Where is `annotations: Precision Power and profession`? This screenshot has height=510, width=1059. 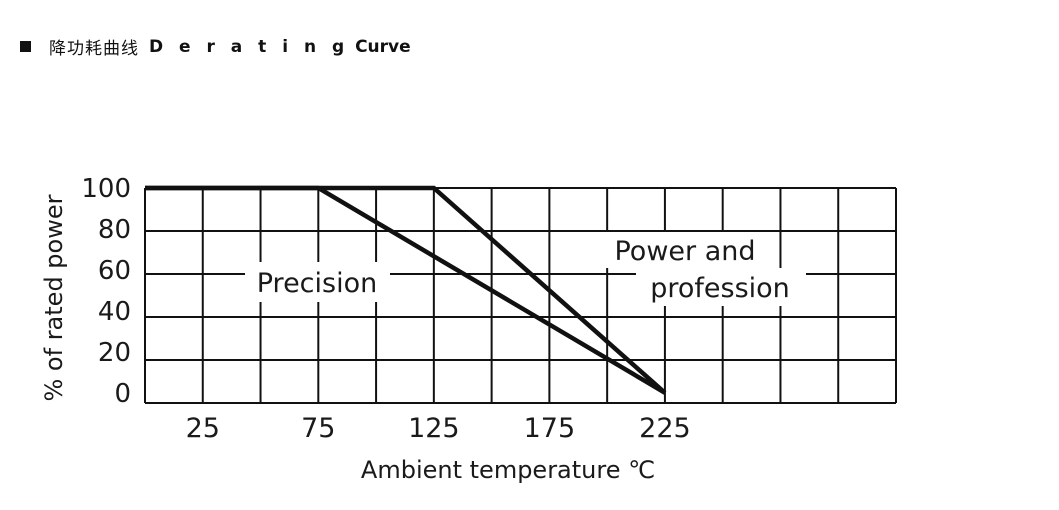
annotations: Precision Power and profession is located at coordinates (525, 269).